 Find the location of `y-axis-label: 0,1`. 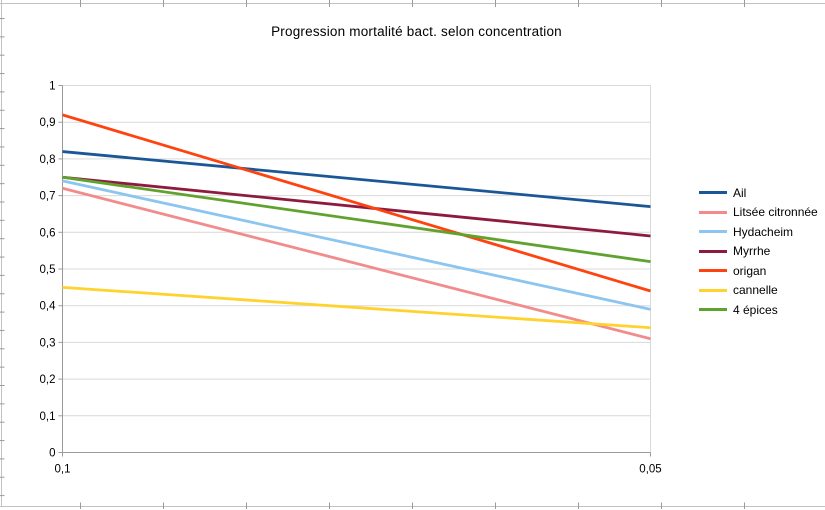

y-axis-label: 0,1 is located at coordinates (48, 417).